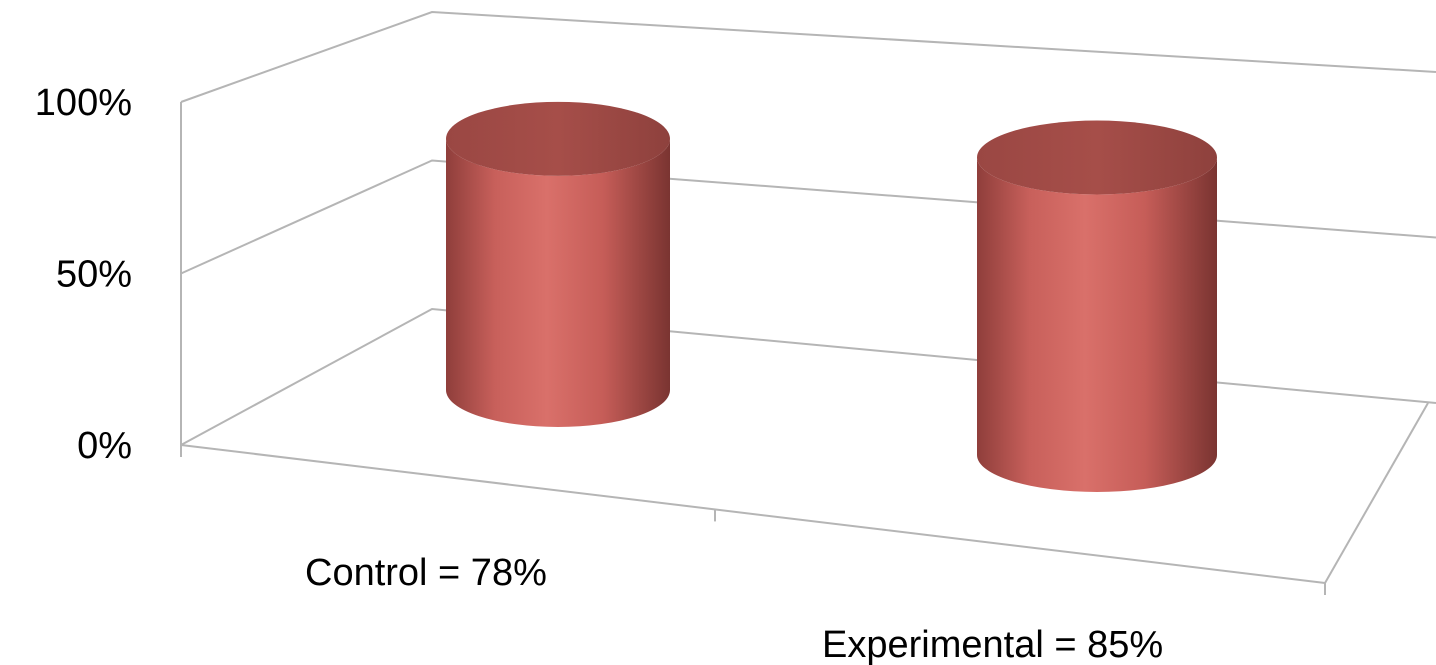 The width and height of the screenshot is (1436, 665). Describe the element at coordinates (104, 446) in the screenshot. I see `y-tick-label: 0%` at that location.